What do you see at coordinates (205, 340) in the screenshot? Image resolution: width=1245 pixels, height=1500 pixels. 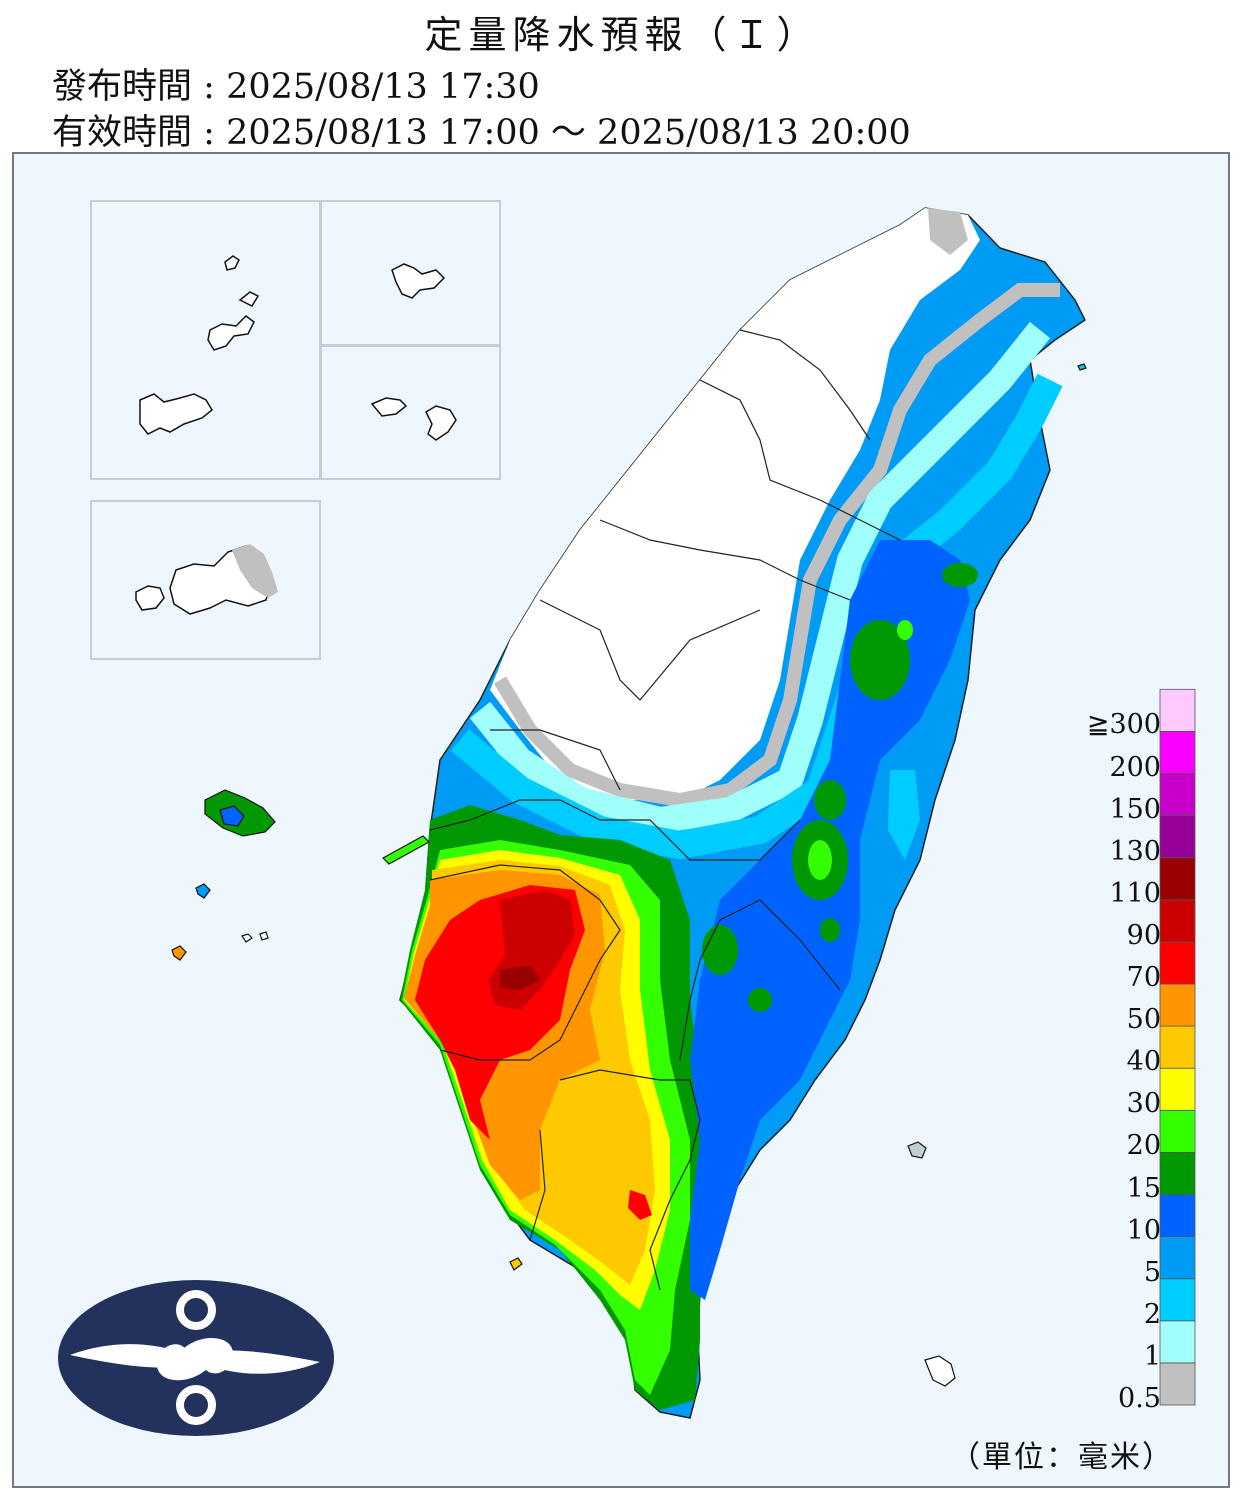 I see `inset-matsu-box` at bounding box center [205, 340].